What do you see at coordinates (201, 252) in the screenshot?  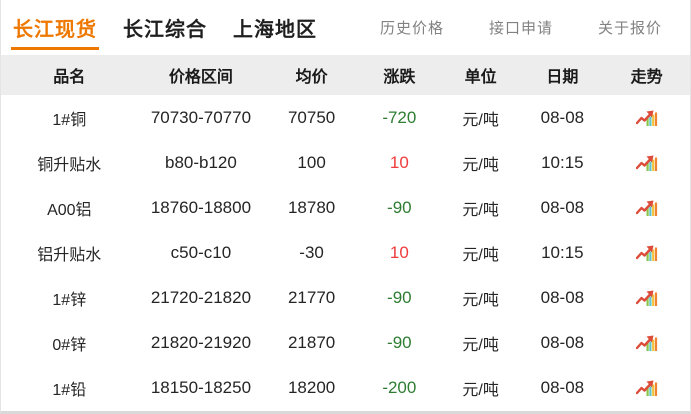 I see `price-range: c50-c10` at bounding box center [201, 252].